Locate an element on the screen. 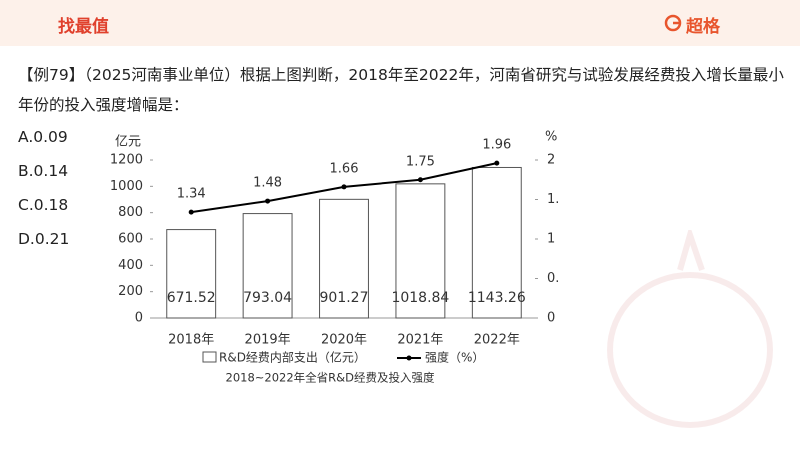  bar-value-label: 1143.26 is located at coordinates (497, 298).